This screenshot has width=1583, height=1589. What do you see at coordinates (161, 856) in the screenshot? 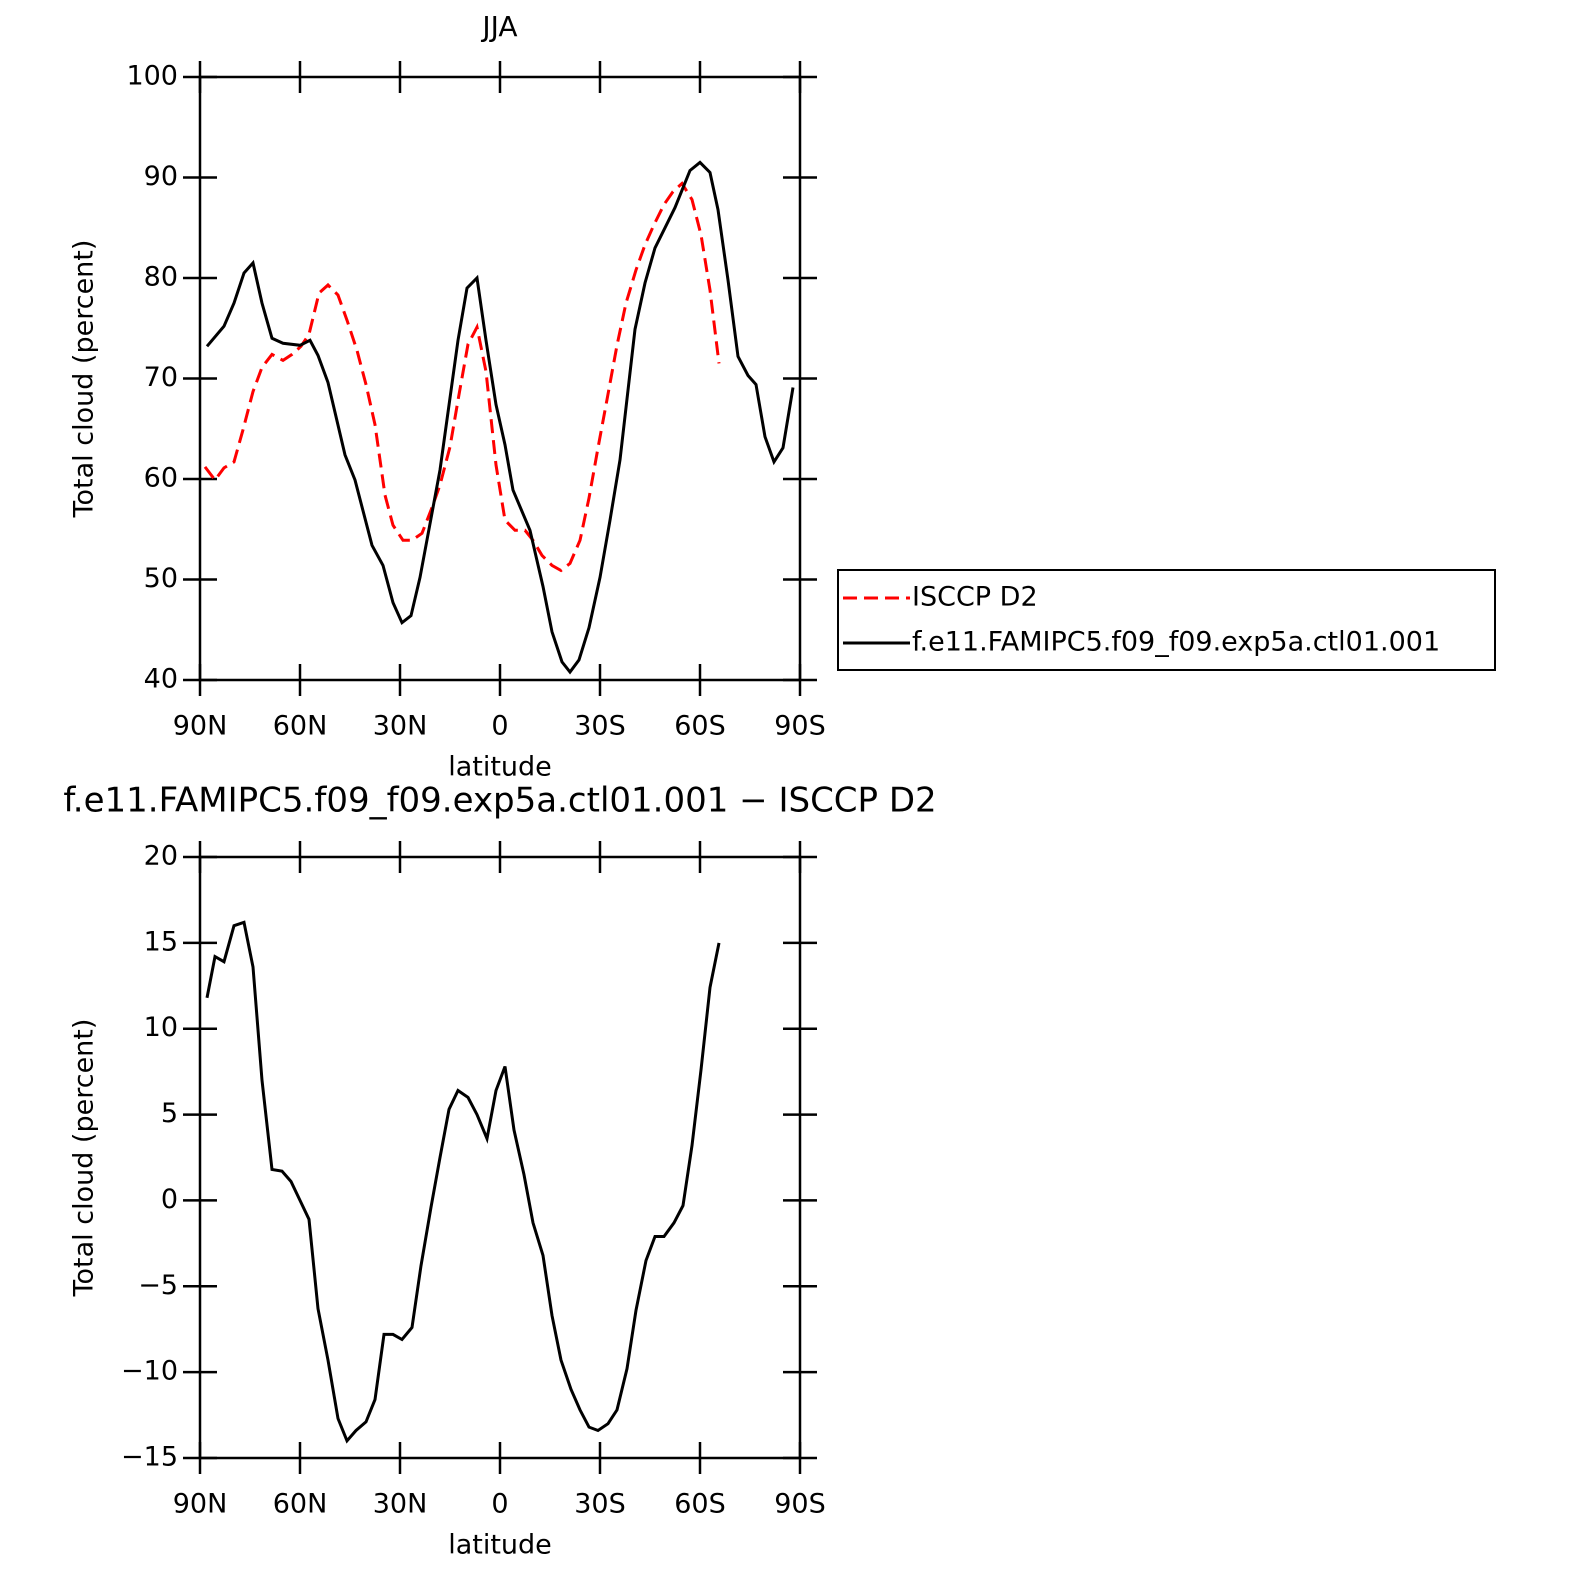
I see `y-tick-label: 20` at bounding box center [161, 856].